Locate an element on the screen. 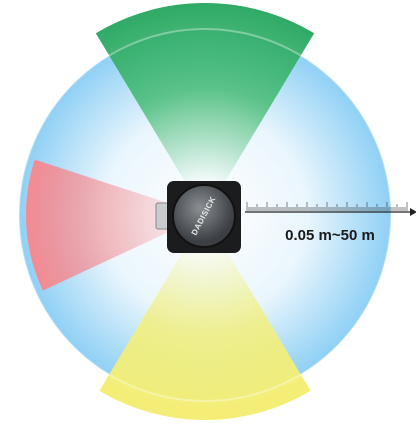 Image resolution: width=416 pixels, height=435 pixels. range-label: 0.05 m~50 m is located at coordinates (330, 235).